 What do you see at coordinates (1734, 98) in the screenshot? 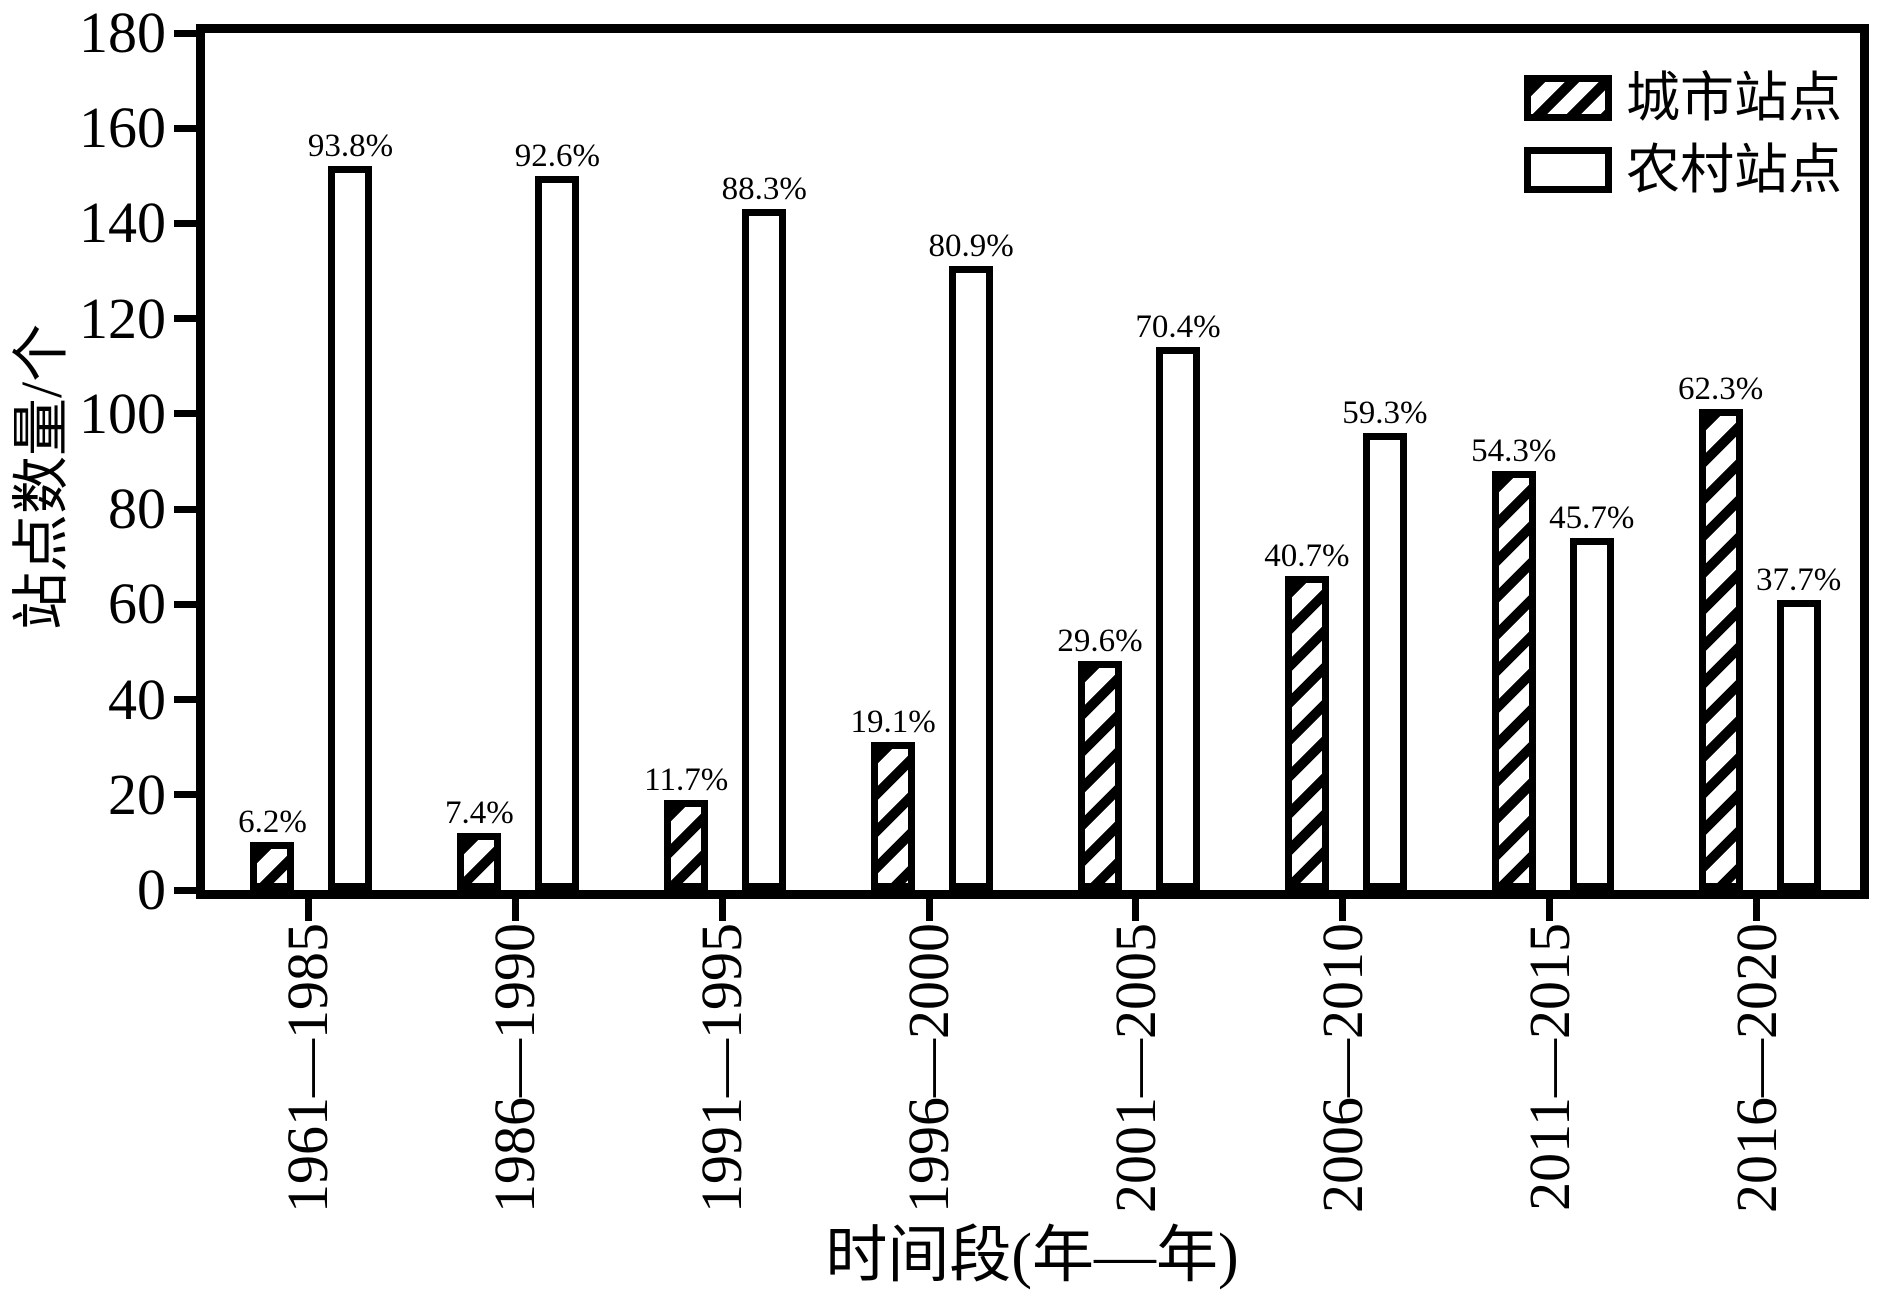
I see `legend-label-urban: 城市站点` at bounding box center [1734, 98].